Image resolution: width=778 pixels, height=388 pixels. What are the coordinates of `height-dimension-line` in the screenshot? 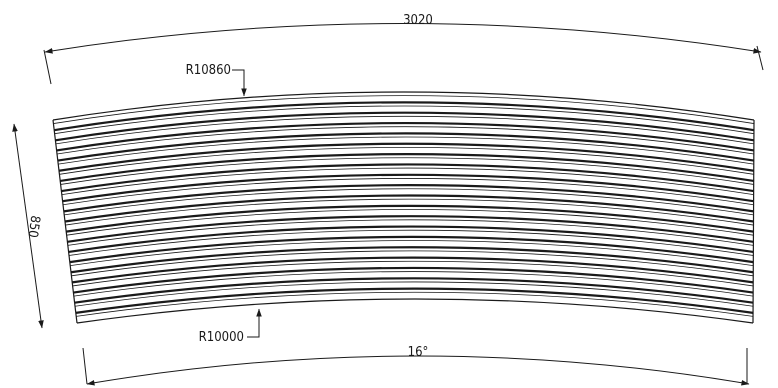 It's located at (28, 226).